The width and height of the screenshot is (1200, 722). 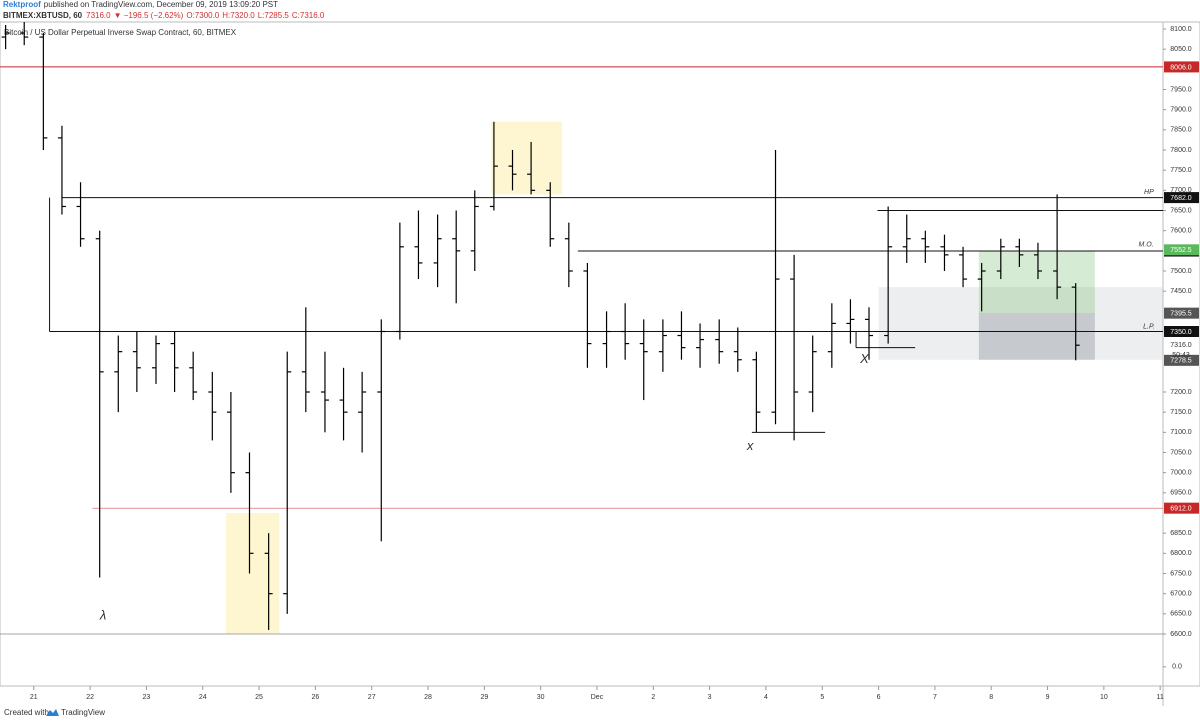 What do you see at coordinates (149, 15) in the screenshot?
I see `change: ▼ −196.5 (−2.62%)` at bounding box center [149, 15].